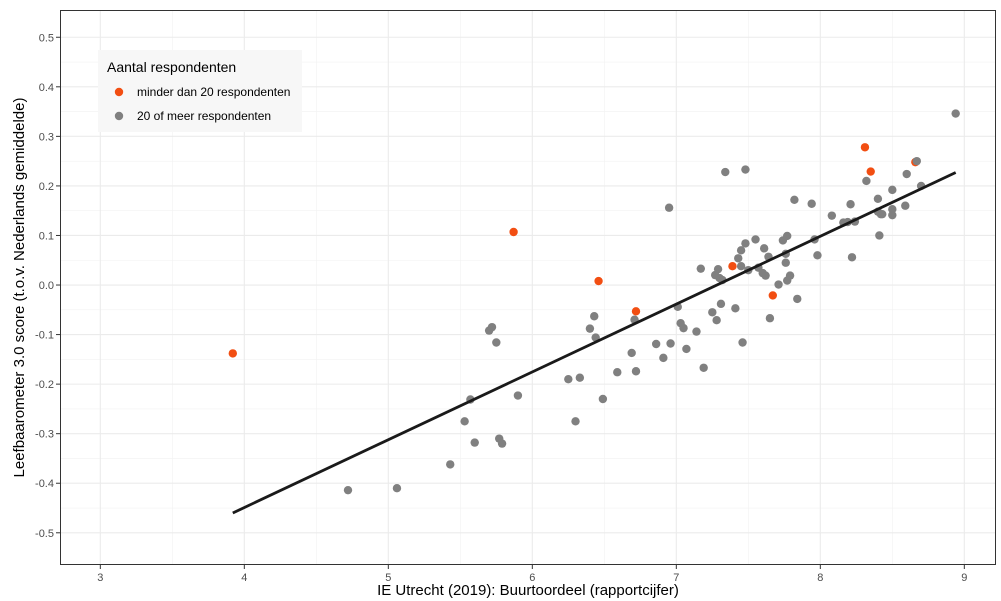  Describe the element at coordinates (213, 92) in the screenshot. I see `legend-label-minder-dan-20: minder dan 20 respondenten` at that location.